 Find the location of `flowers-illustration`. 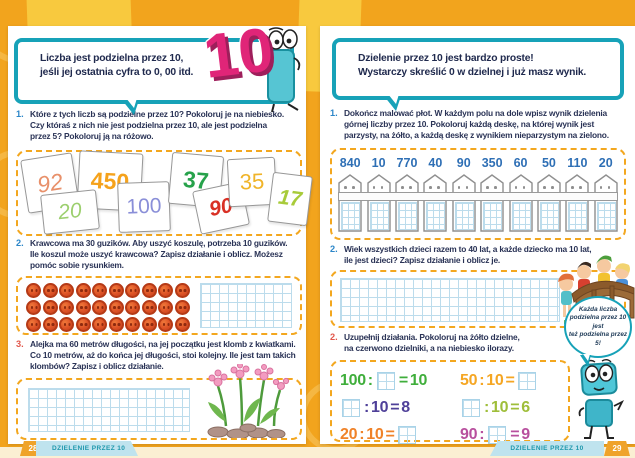

flowers-illustration is located at coordinates (248, 401).